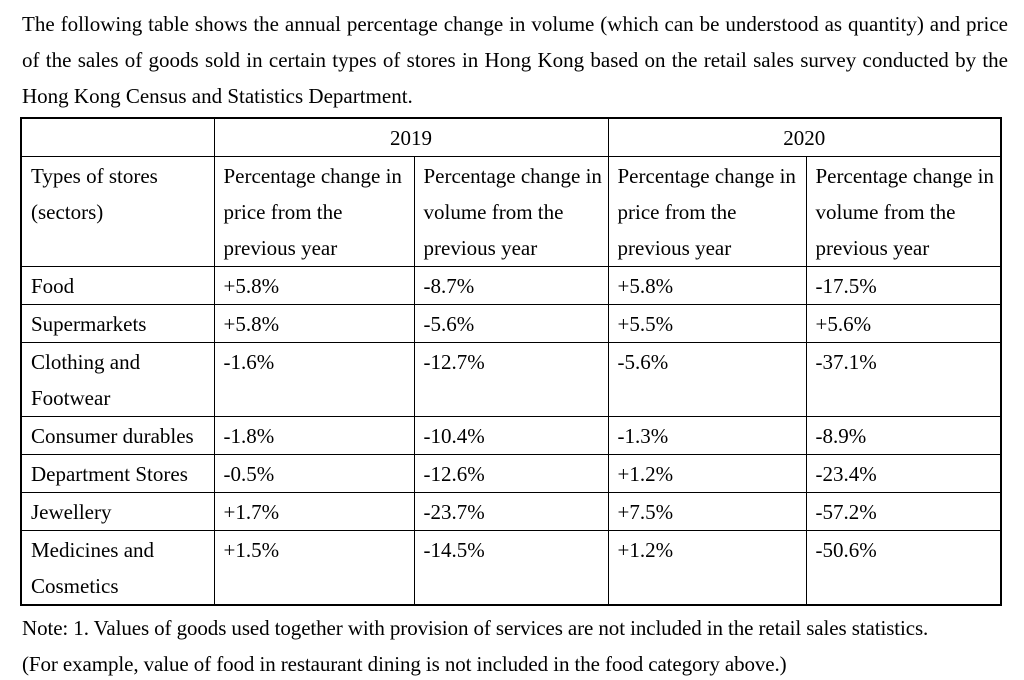  I want to click on sector-label: Supermarkets, so click(117, 323).